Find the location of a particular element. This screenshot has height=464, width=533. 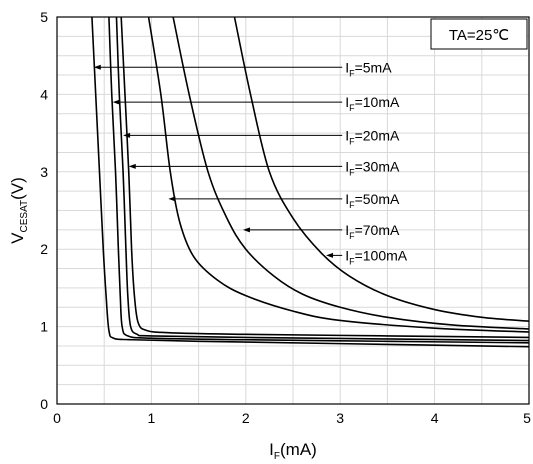

y-axis-label-main: V is located at coordinates (17, 238).